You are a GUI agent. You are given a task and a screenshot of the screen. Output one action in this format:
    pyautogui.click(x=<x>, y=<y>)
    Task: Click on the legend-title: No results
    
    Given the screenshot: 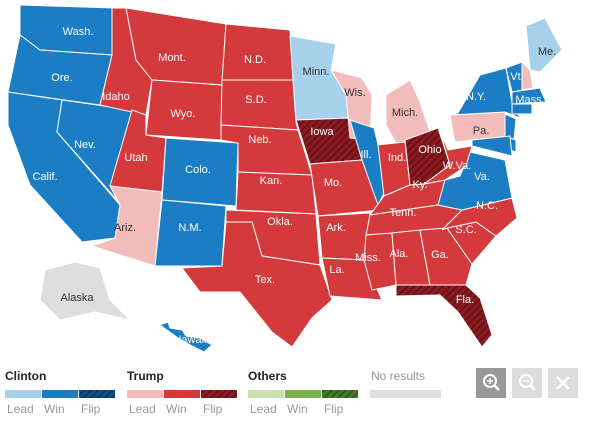 What is the action you would take?
    pyautogui.click(x=398, y=376)
    